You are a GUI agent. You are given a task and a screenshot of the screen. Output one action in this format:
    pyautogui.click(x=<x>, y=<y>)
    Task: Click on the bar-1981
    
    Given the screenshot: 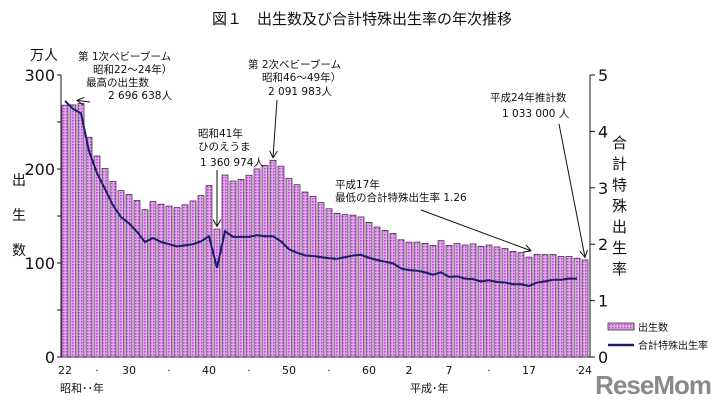 What is the action you would take?
    pyautogui.click(x=337, y=285)
    